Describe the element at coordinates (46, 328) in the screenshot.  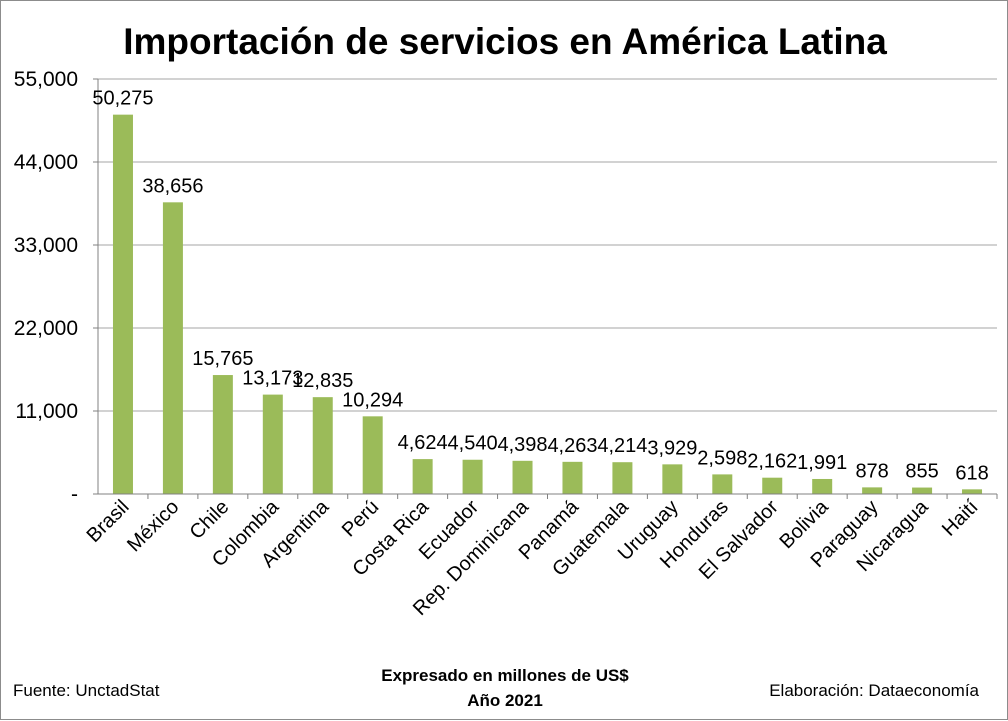
I see `y-tick-label: 22,000` at that location.